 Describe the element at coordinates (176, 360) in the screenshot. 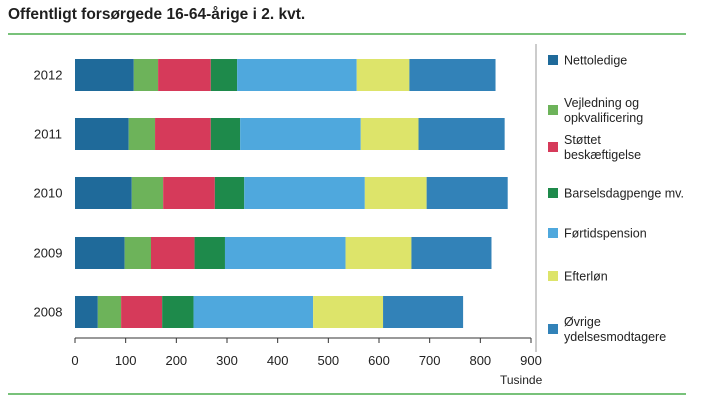

I see `x-tick-label-200: 200` at that location.